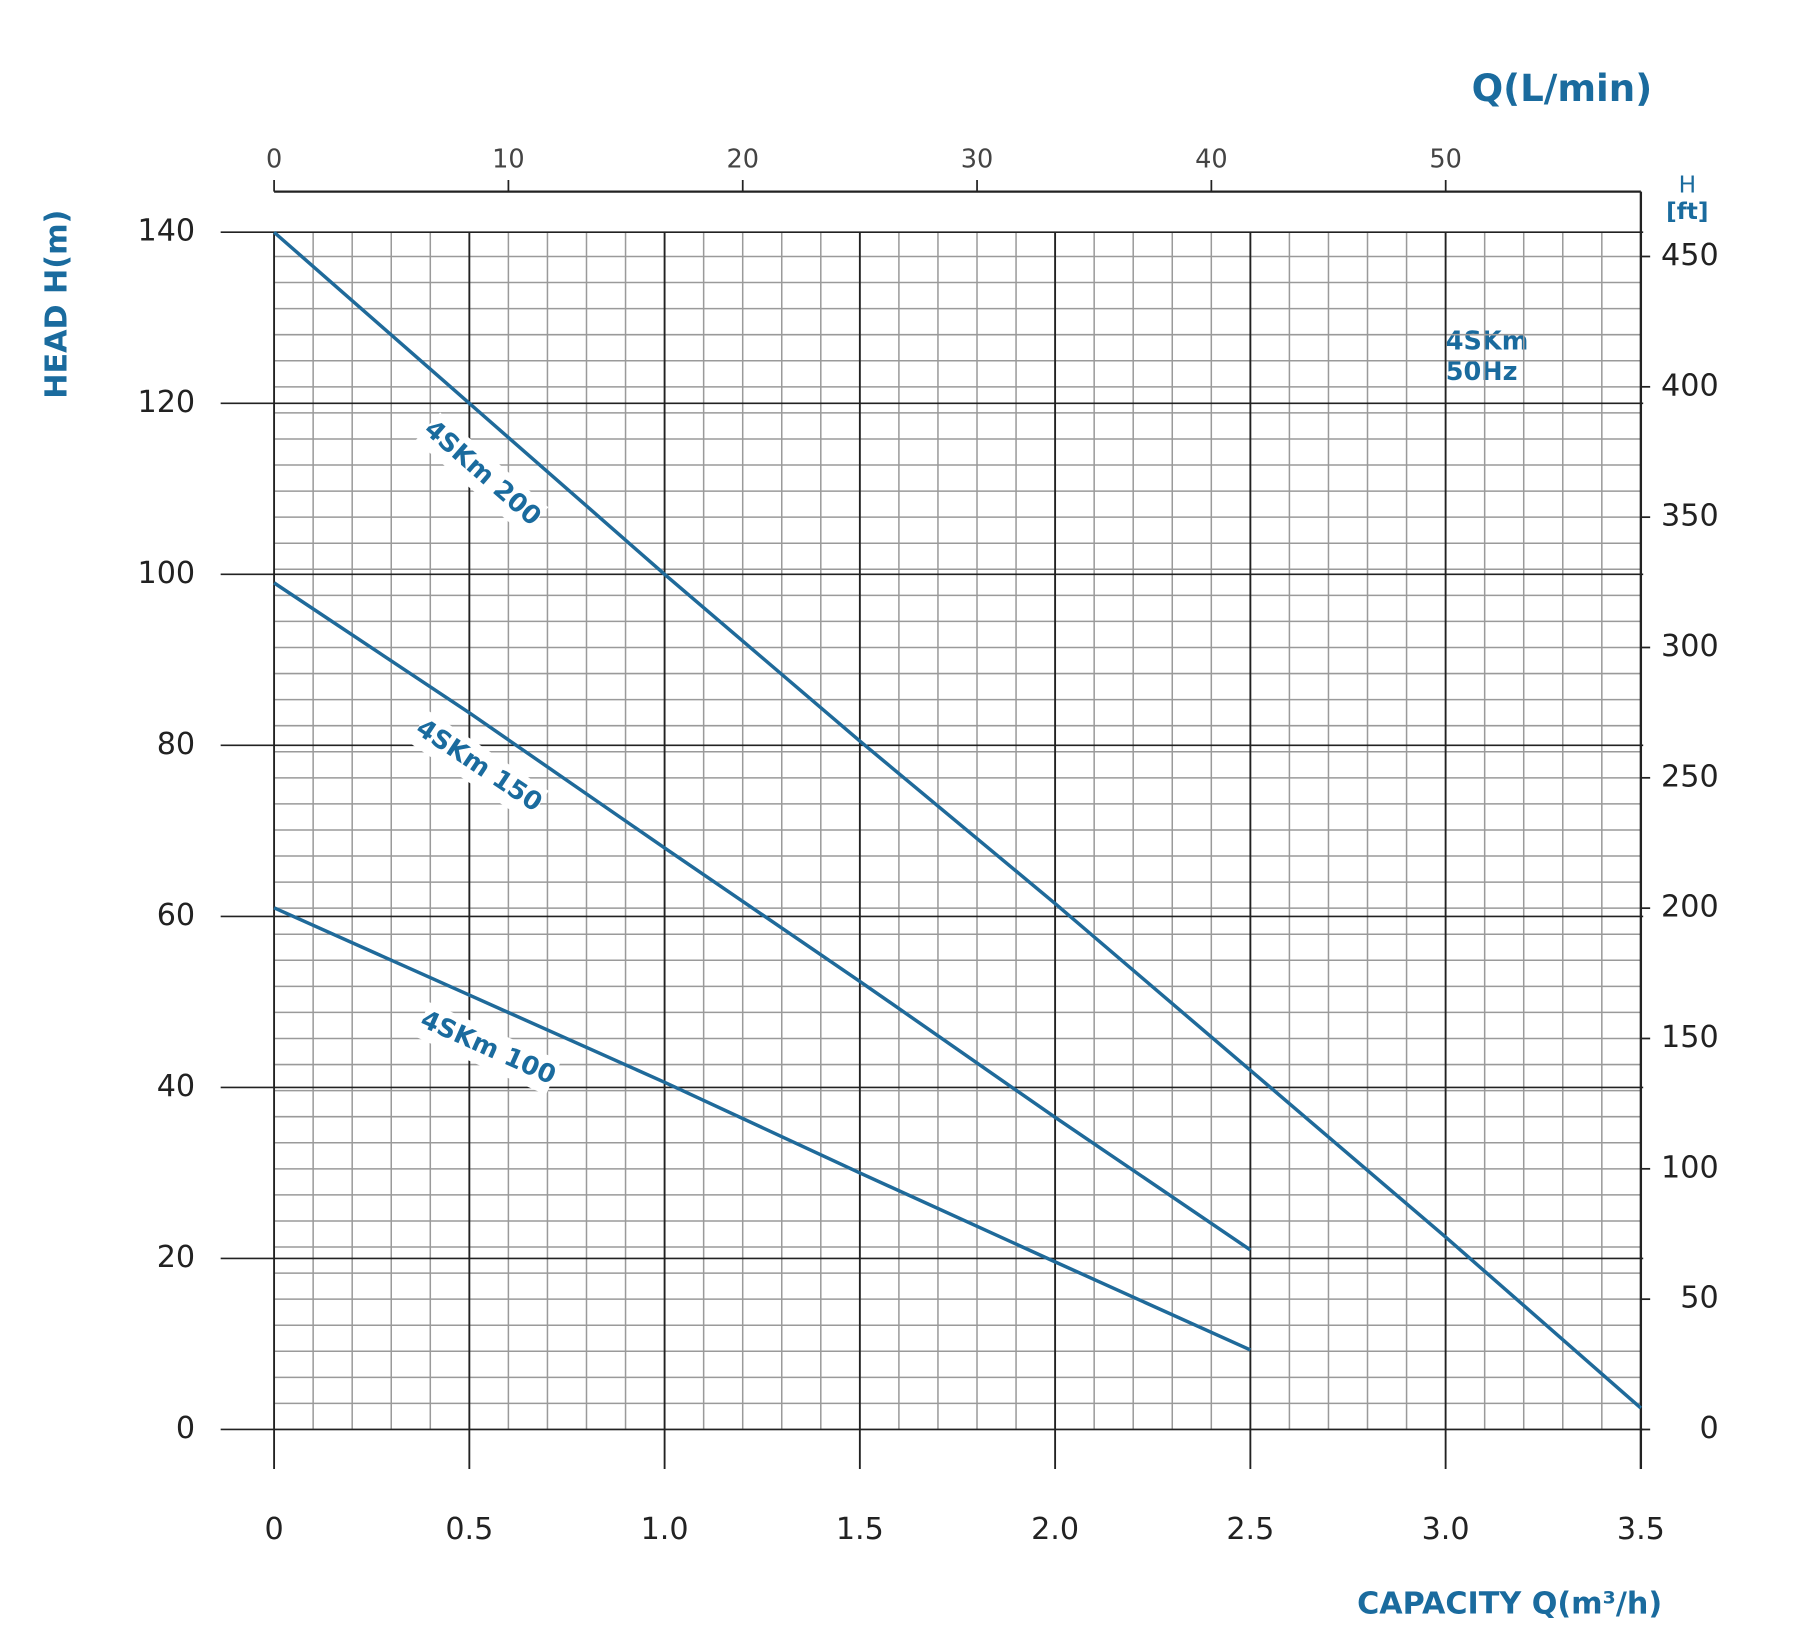 The image size is (1800, 1642). What do you see at coordinates (1687, 211) in the screenshot?
I see `y2-axis-title: [ft]` at bounding box center [1687, 211].